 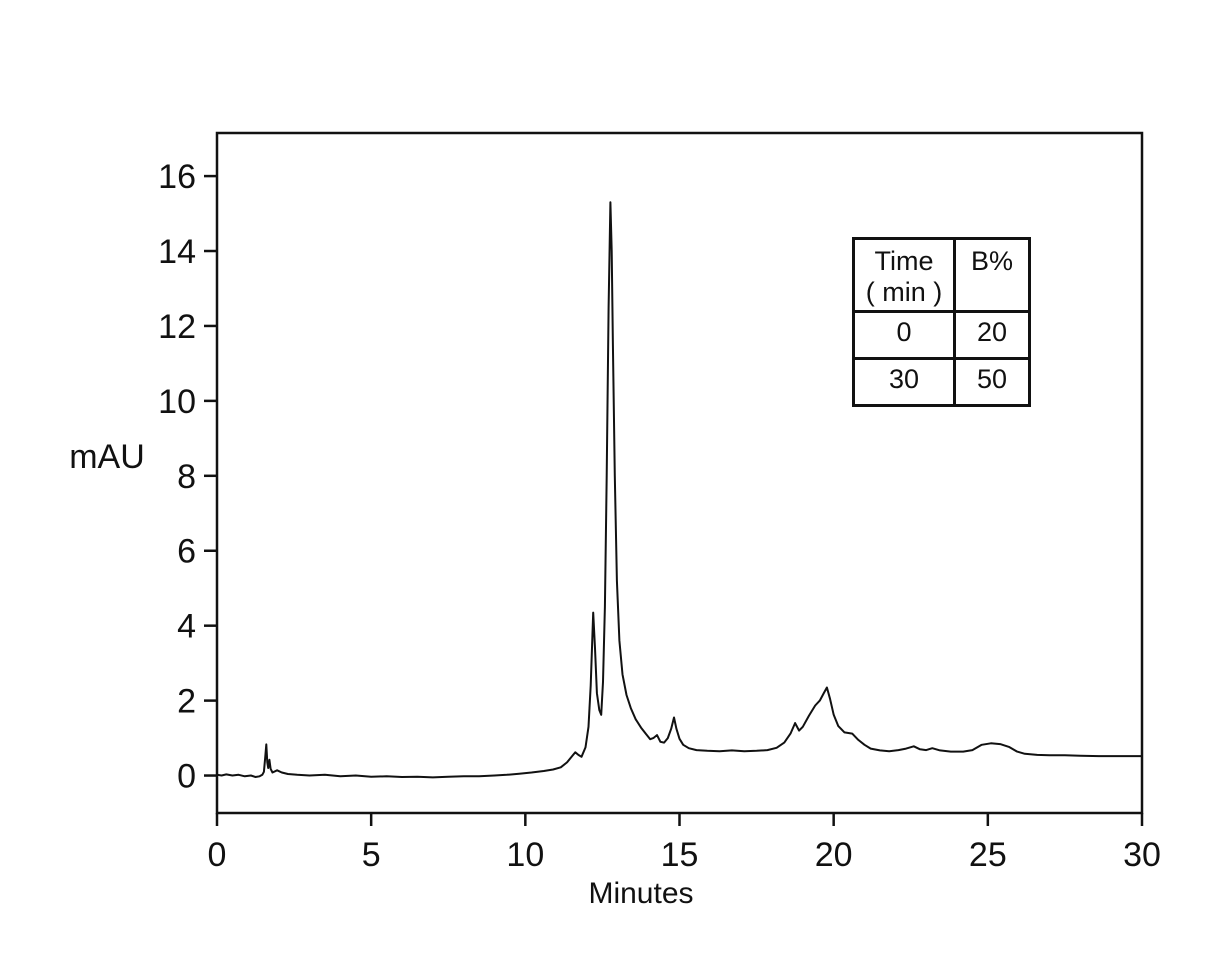 I want to click on gradient-b-cell: 20, so click(x=992, y=335).